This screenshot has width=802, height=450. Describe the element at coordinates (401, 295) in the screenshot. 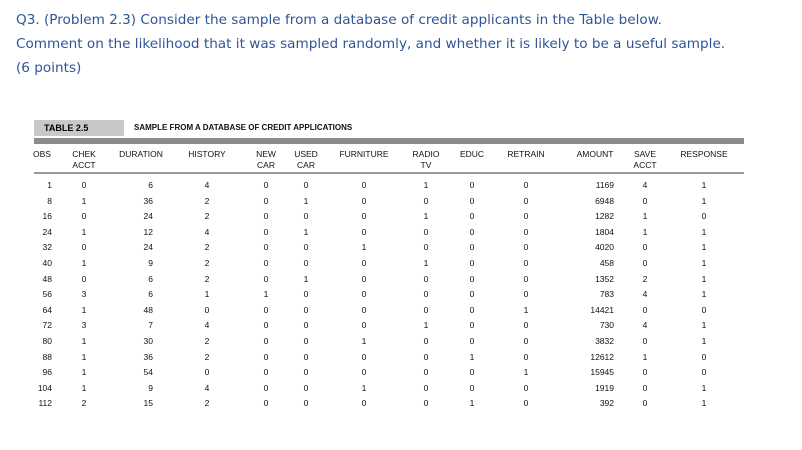

I see `table-row: 56 3 6 1 1 0 0 0 0 0 783 4 1` at that location.